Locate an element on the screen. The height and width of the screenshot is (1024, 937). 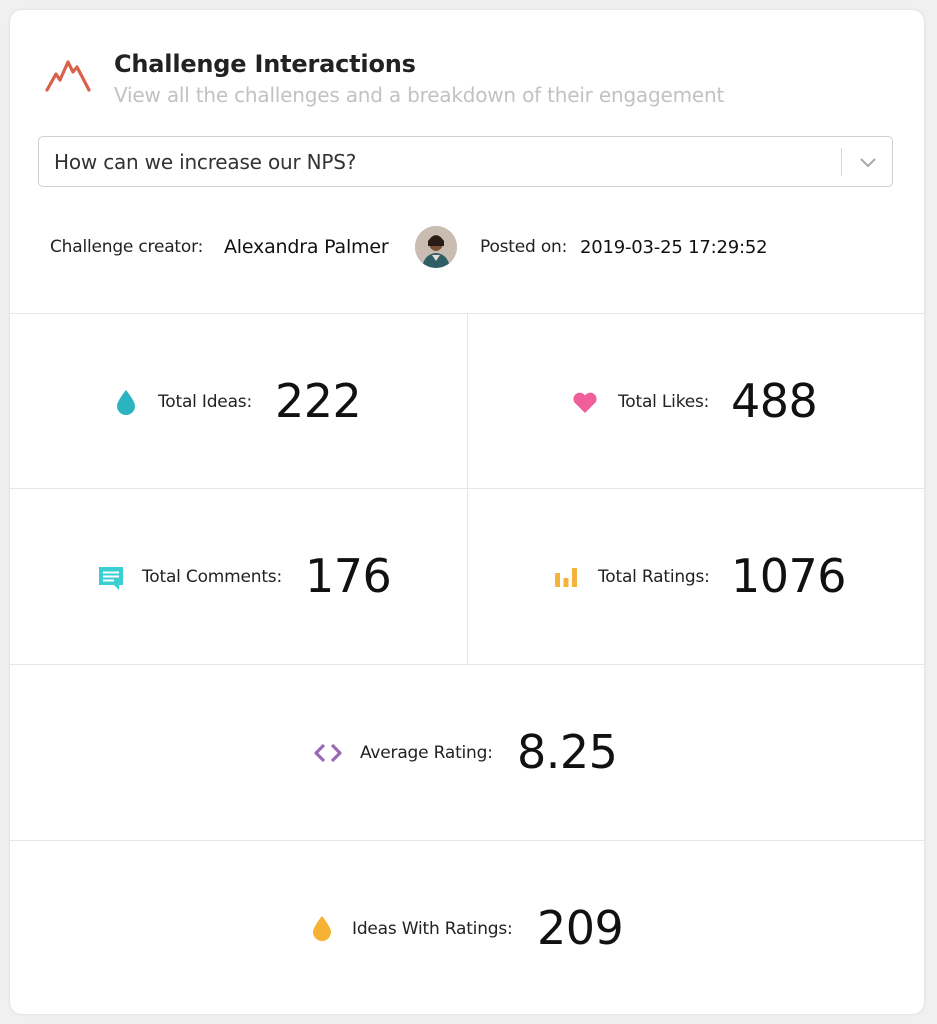
challenge-select-value: How can we increase our NPS? is located at coordinates (205, 162).